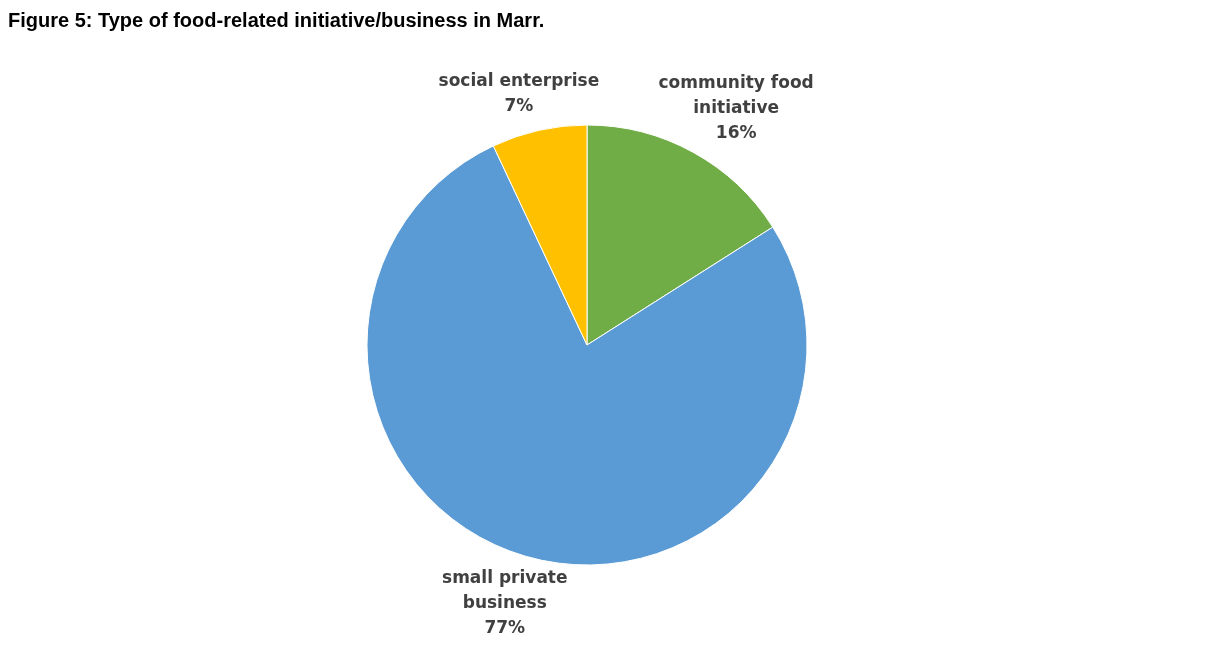 This screenshot has width=1225, height=670. What do you see at coordinates (277, 20) in the screenshot?
I see `chart-title: Figure 5: Type of food-related initiative/business in Marr.` at bounding box center [277, 20].